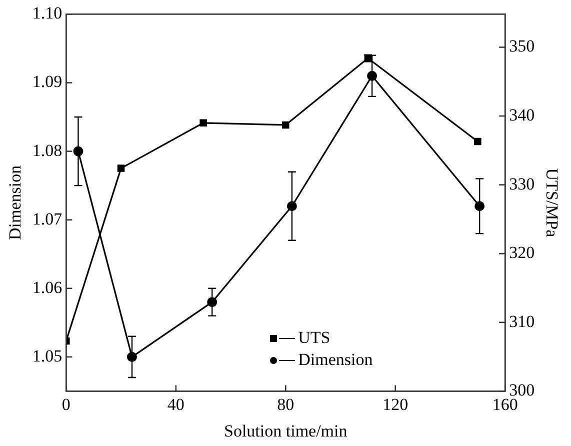 Image resolution: width=571 pixels, height=446 pixels. Describe the element at coordinates (175, 404) in the screenshot. I see `x-tick-label: 40` at that location.